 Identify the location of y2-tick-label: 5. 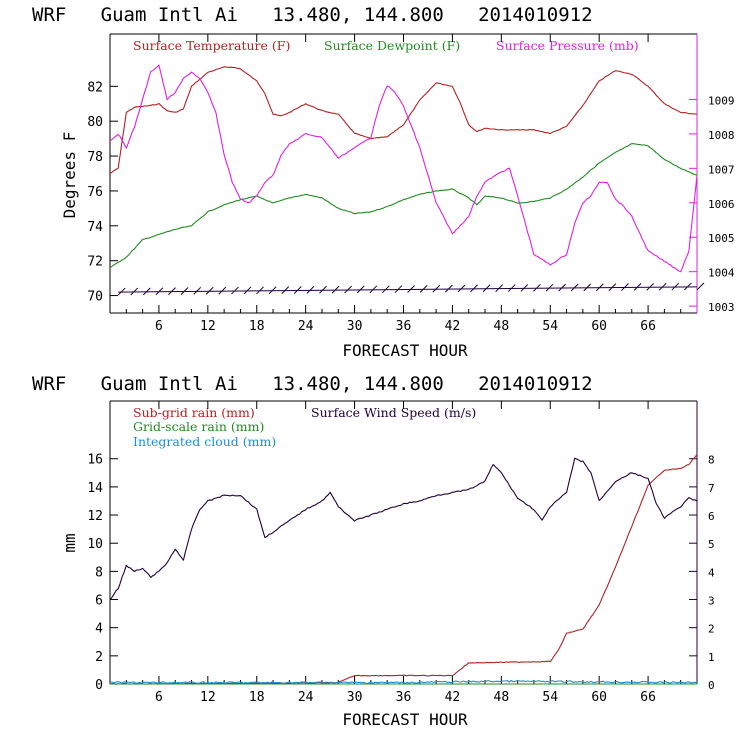
(711, 544).